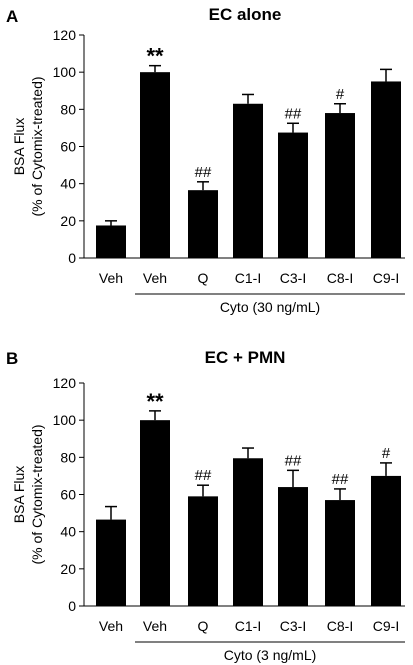 The image size is (413, 665). Describe the element at coordinates (270, 655) in the screenshot. I see `group-label: Cyto (3 ng/mL)` at that location.